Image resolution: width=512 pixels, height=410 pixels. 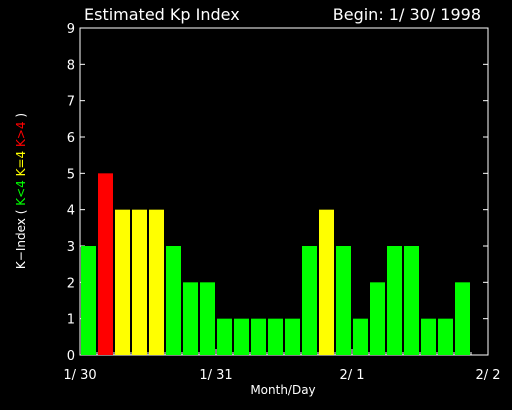 I want to click on y-tick-label: 4, so click(x=71, y=211).